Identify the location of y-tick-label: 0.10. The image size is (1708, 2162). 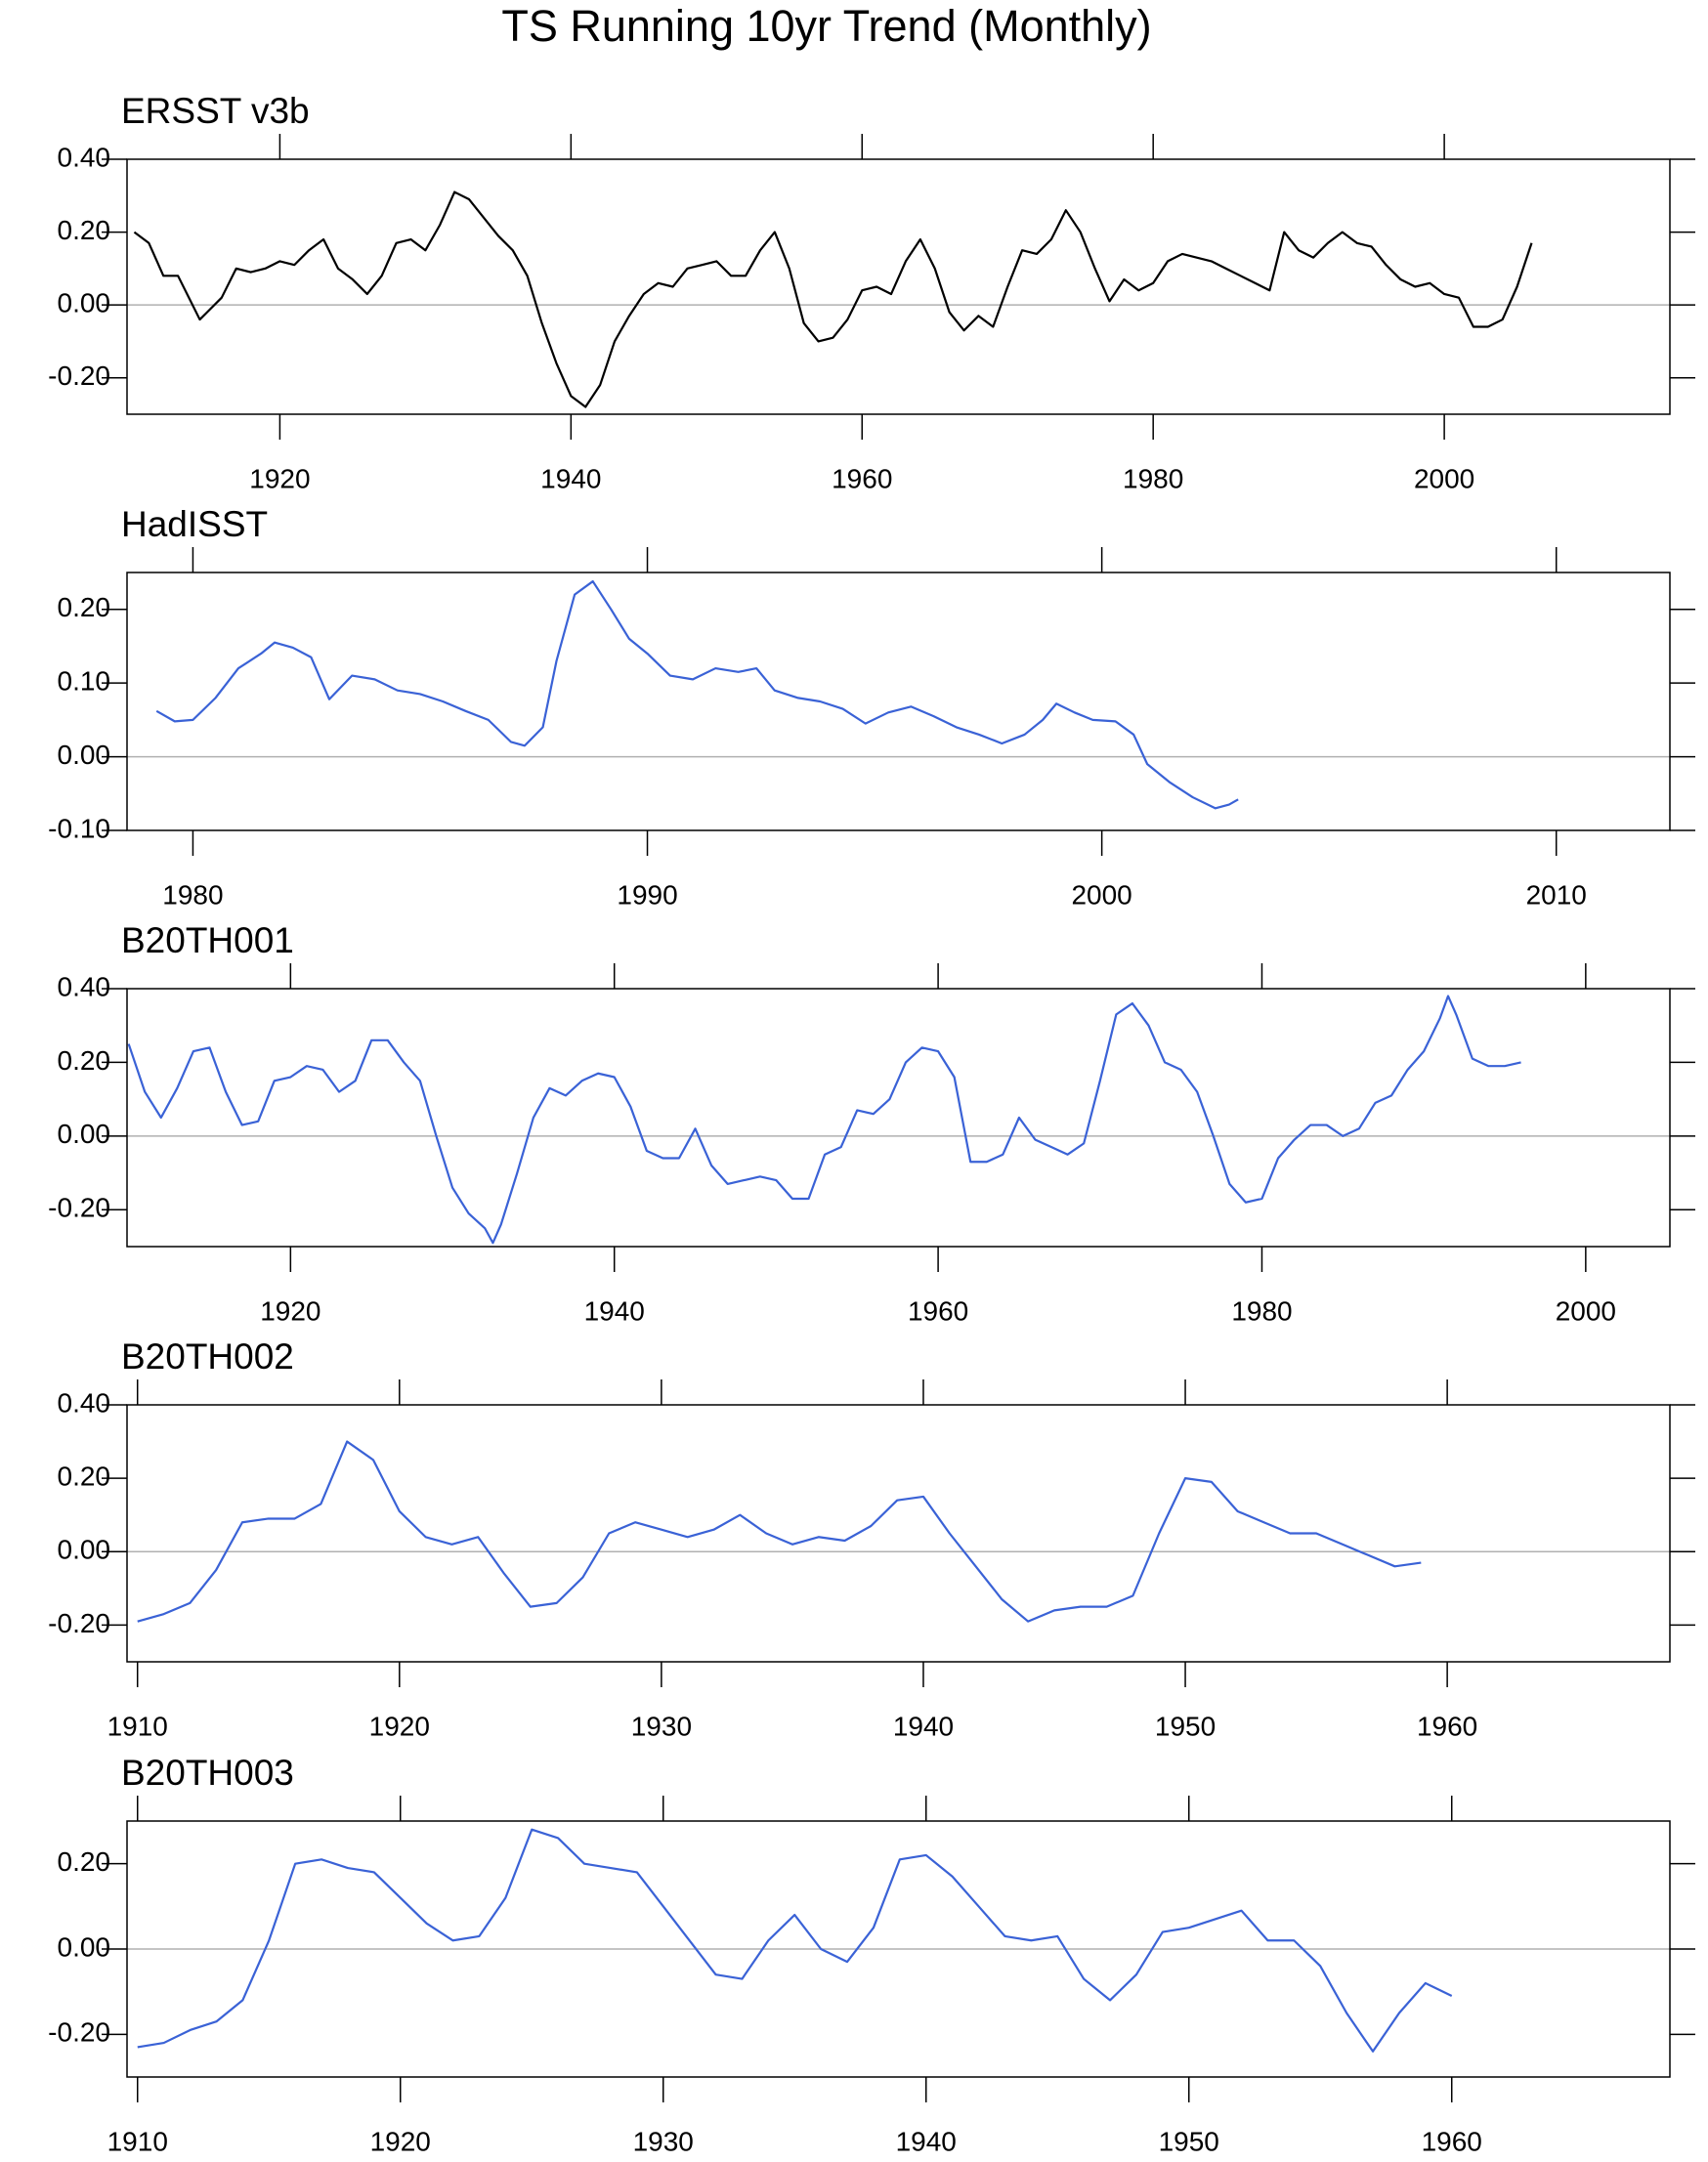
(84, 681).